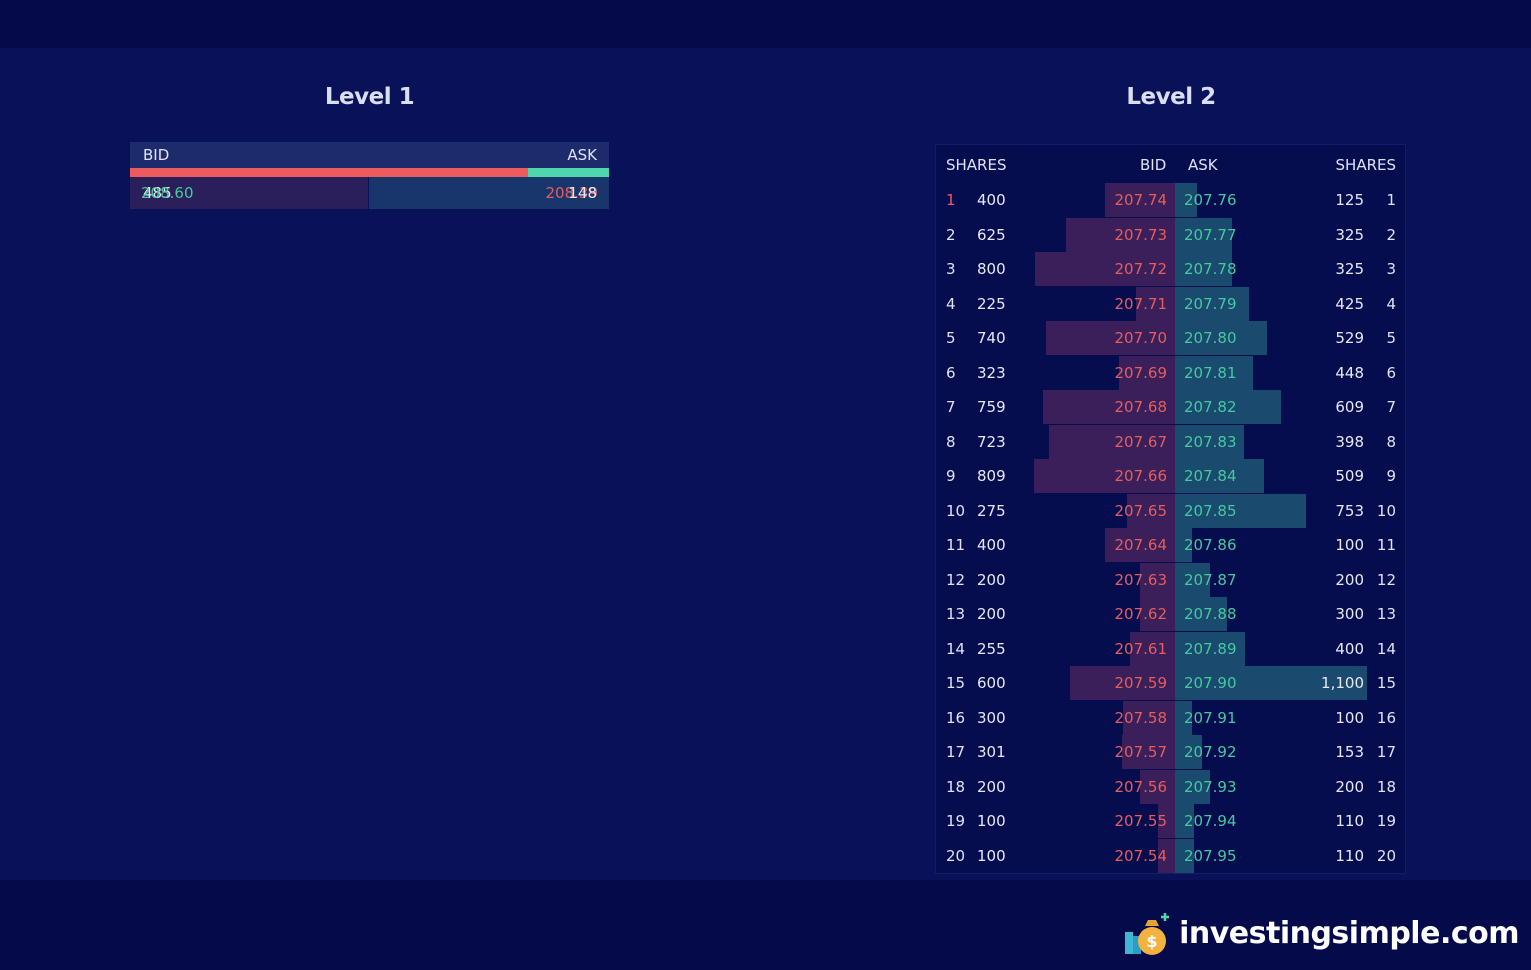  What do you see at coordinates (1210, 683) in the screenshot?
I see `ask-price: 207.90` at bounding box center [1210, 683].